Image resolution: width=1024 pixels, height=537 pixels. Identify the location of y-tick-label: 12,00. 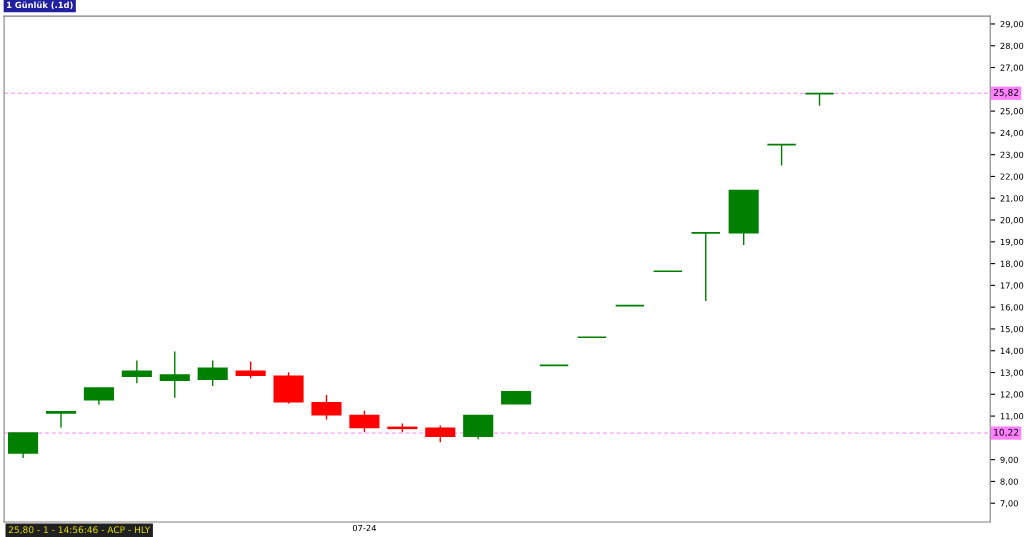
(1012, 395).